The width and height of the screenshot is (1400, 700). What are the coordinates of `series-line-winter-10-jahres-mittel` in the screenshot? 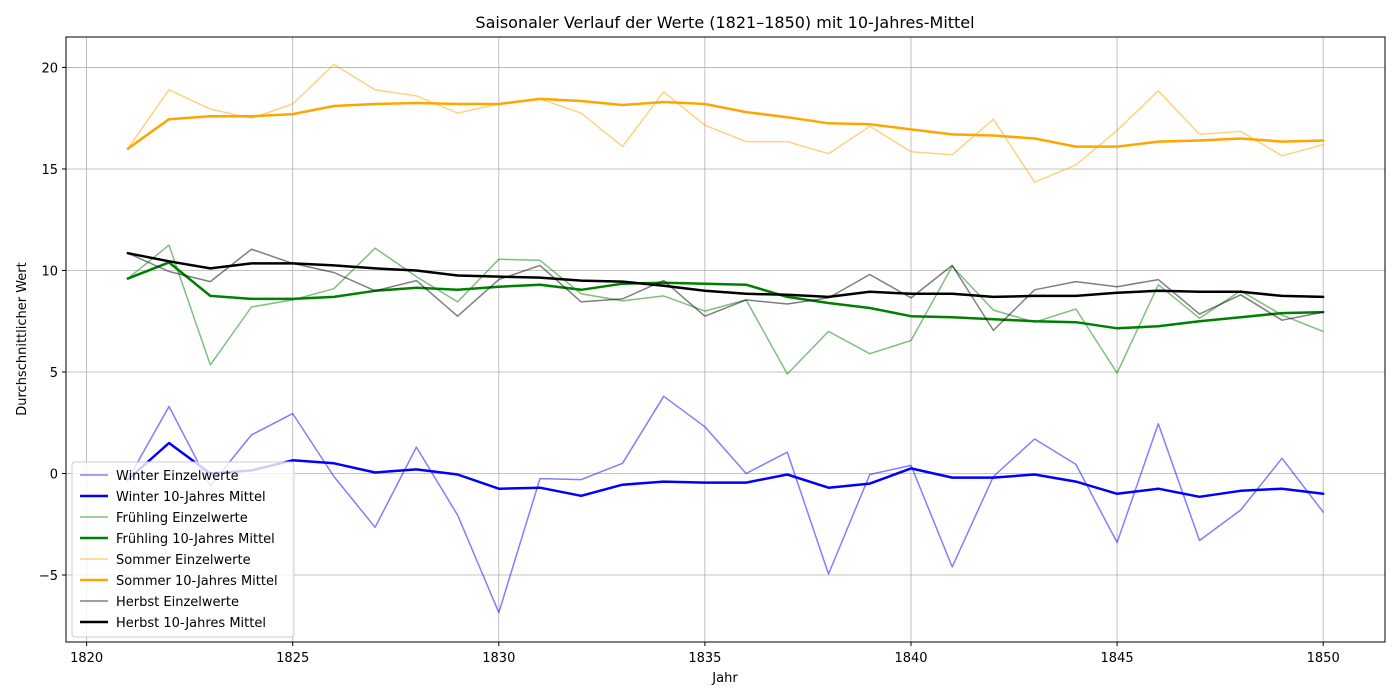 It's located at (725, 470).